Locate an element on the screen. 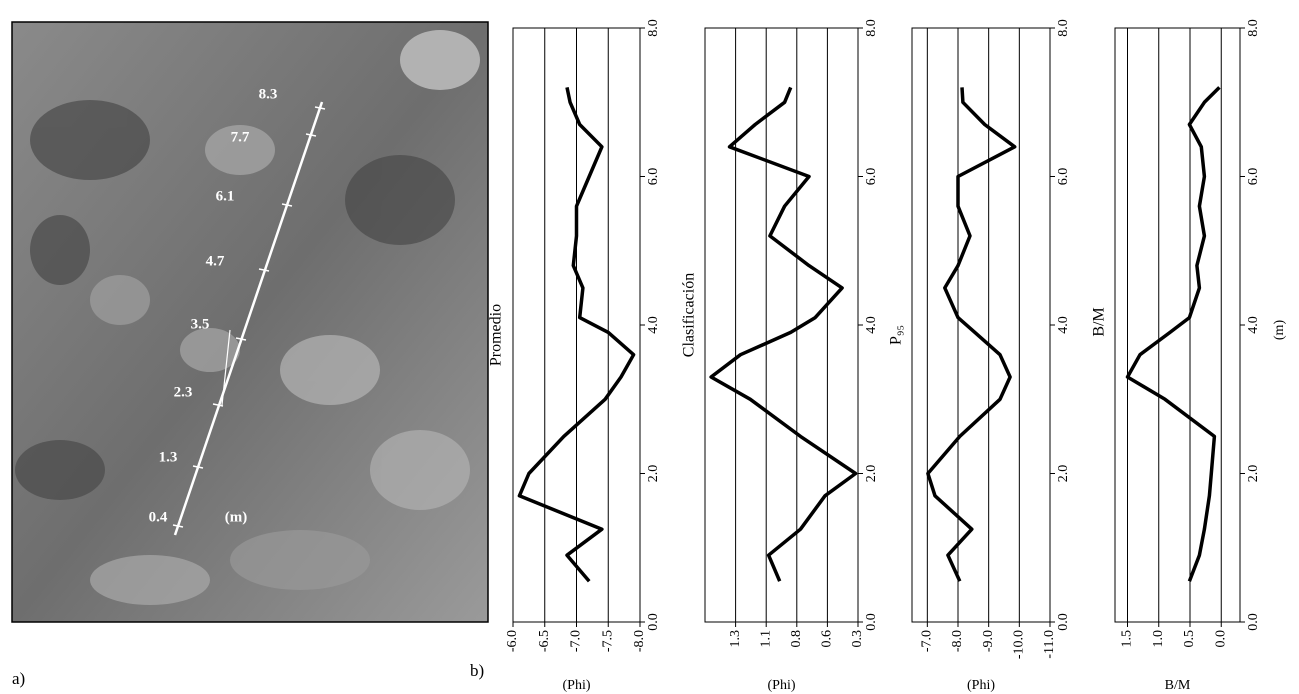 This screenshot has height=694, width=1299. y-tick-label: 0.5 is located at coordinates (1189, 639).